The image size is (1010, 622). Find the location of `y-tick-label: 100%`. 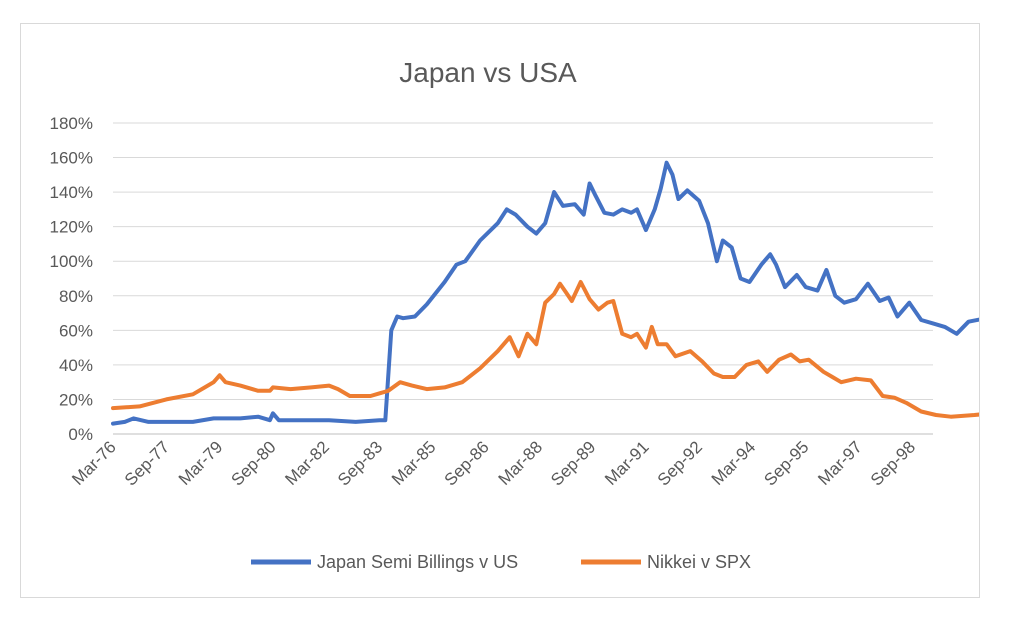

y-tick-label: 100% is located at coordinates (71, 261).